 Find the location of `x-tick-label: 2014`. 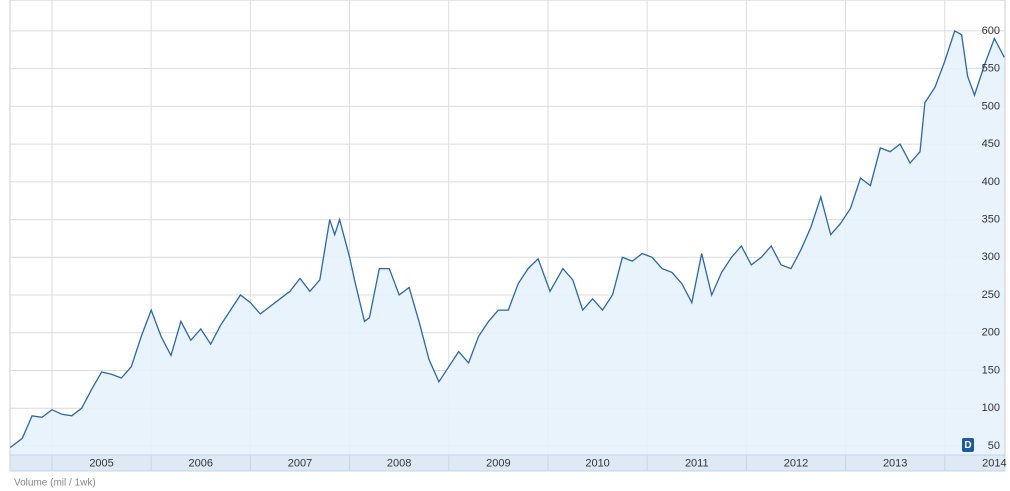

x-tick-label: 2014 is located at coordinates (994, 463).